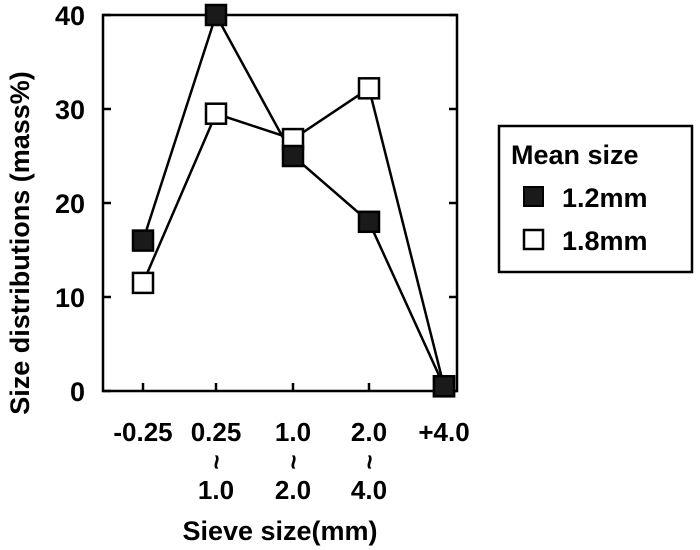 The image size is (700, 550). Describe the element at coordinates (293, 490) in the screenshot. I see `x-tick-label-bottom: 2.0` at that location.